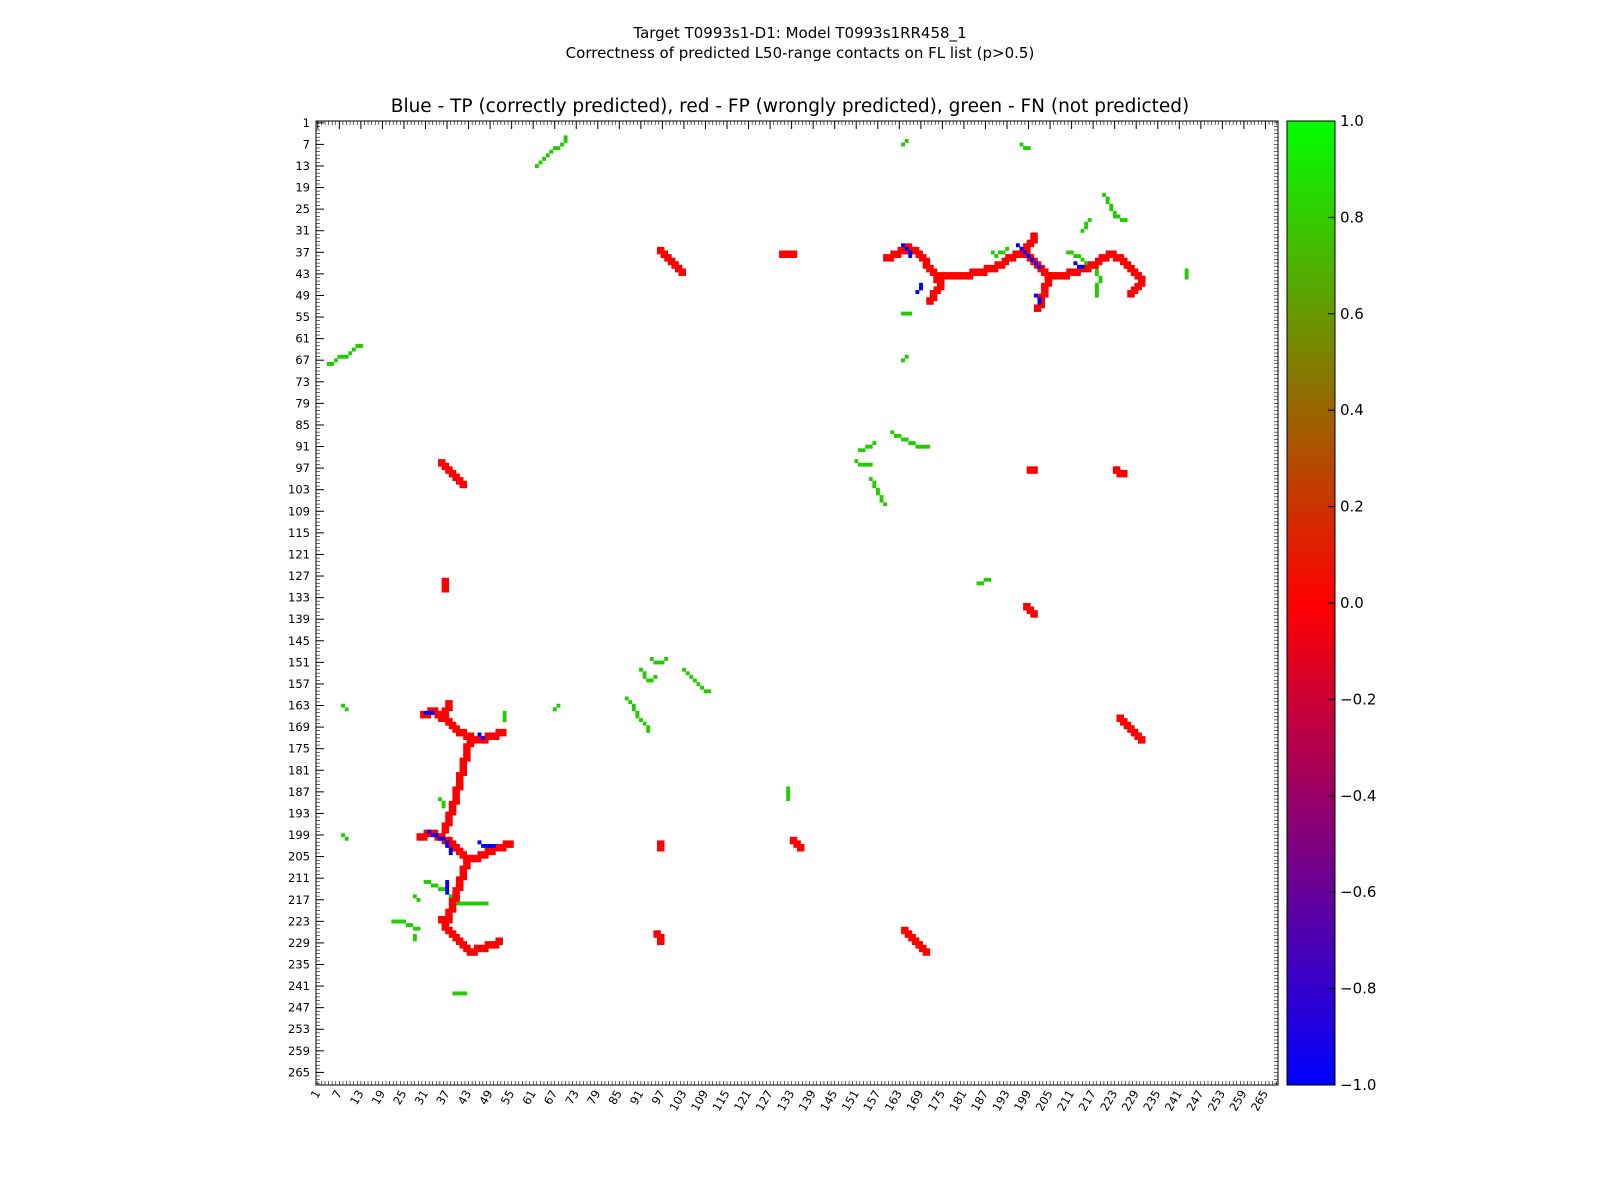  What do you see at coordinates (302, 468) in the screenshot?
I see `y-tick-label: 97` at bounding box center [302, 468].